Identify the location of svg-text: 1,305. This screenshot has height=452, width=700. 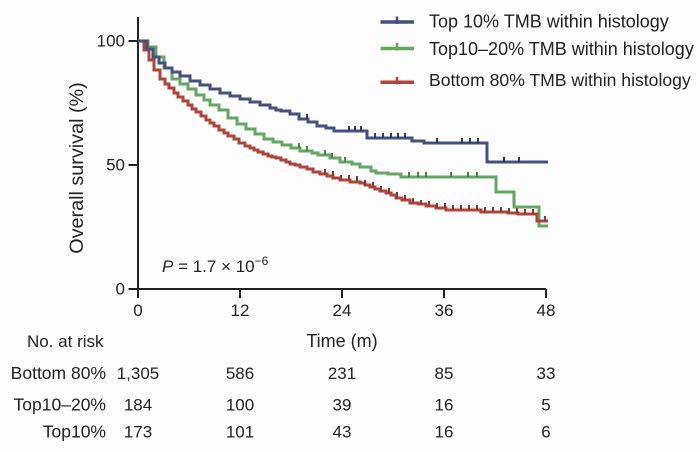
(138, 373).